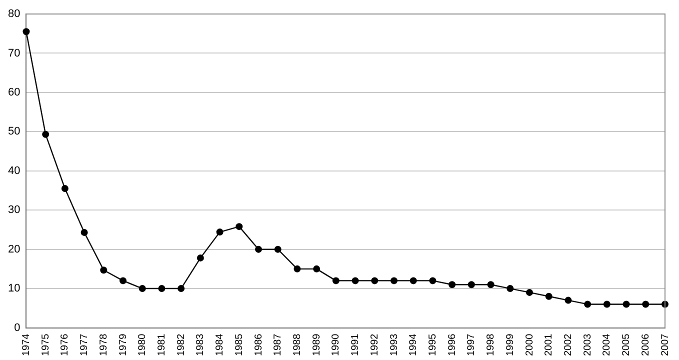 This screenshot has width=679, height=360. What do you see at coordinates (414, 344) in the screenshot?
I see `x-tick-label: 1994` at bounding box center [414, 344].